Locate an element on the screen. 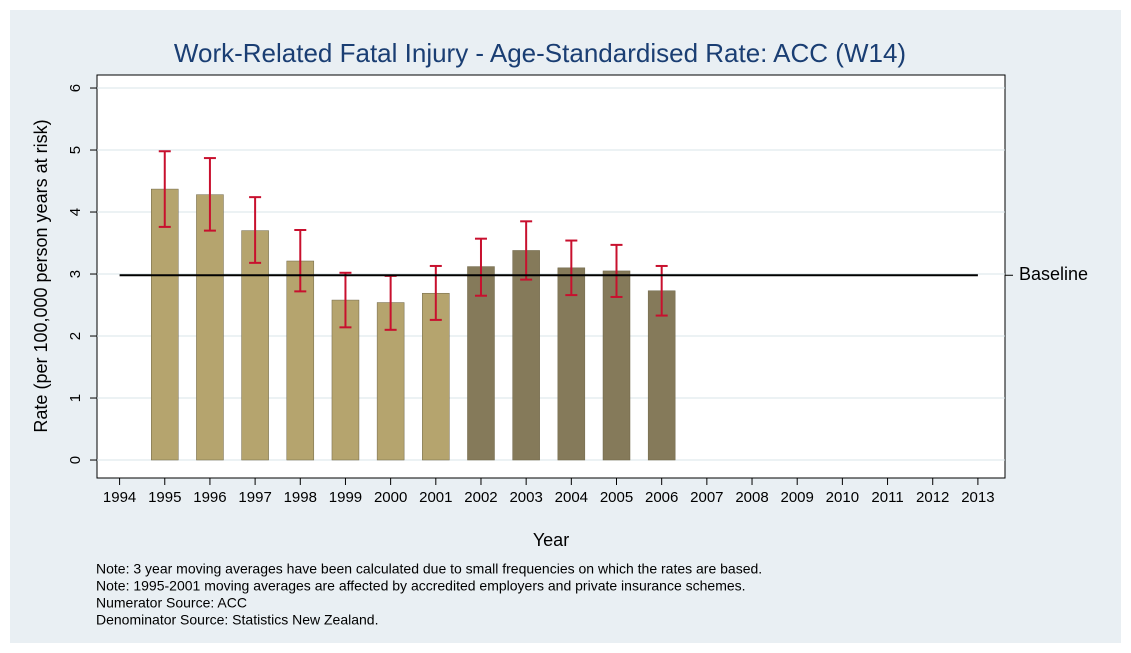 The image size is (1131, 653). x-tick-label: 1996 is located at coordinates (209, 497).